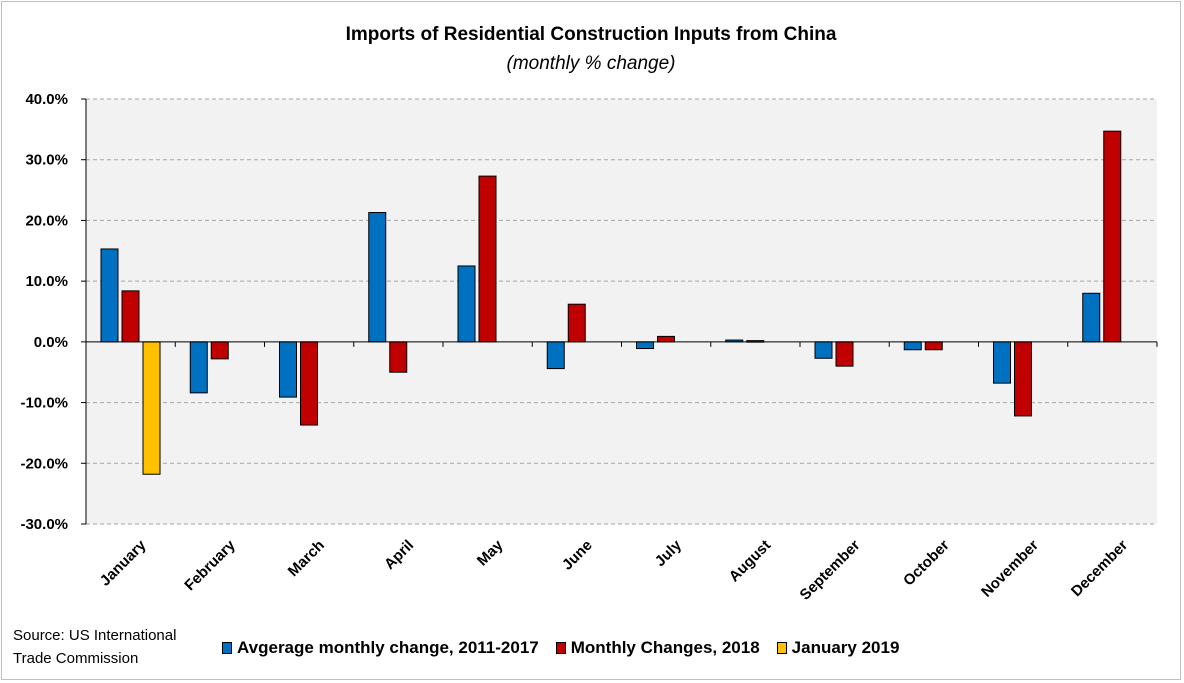  I want to click on y-tick-label: -20.0%, so click(44, 463).